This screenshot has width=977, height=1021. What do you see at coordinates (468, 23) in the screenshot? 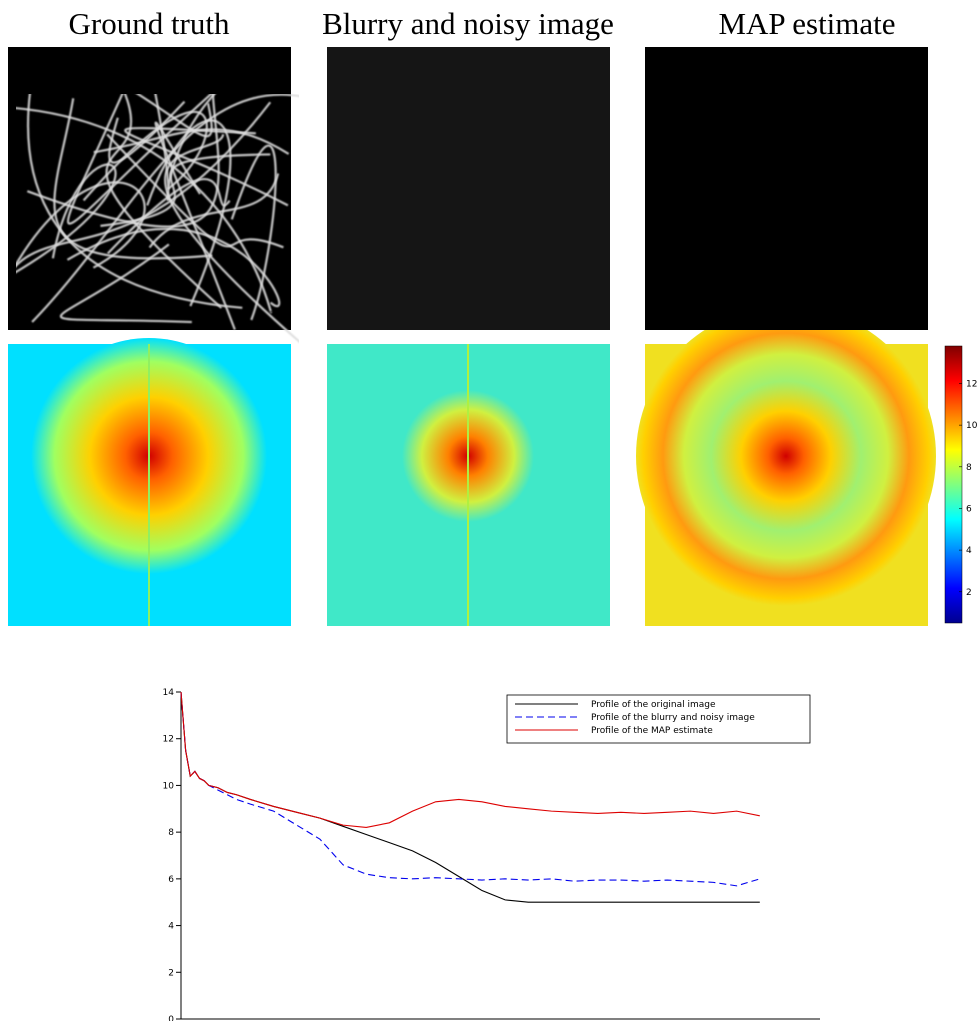
I see `panel-title: Blurry and noisy image` at bounding box center [468, 23].